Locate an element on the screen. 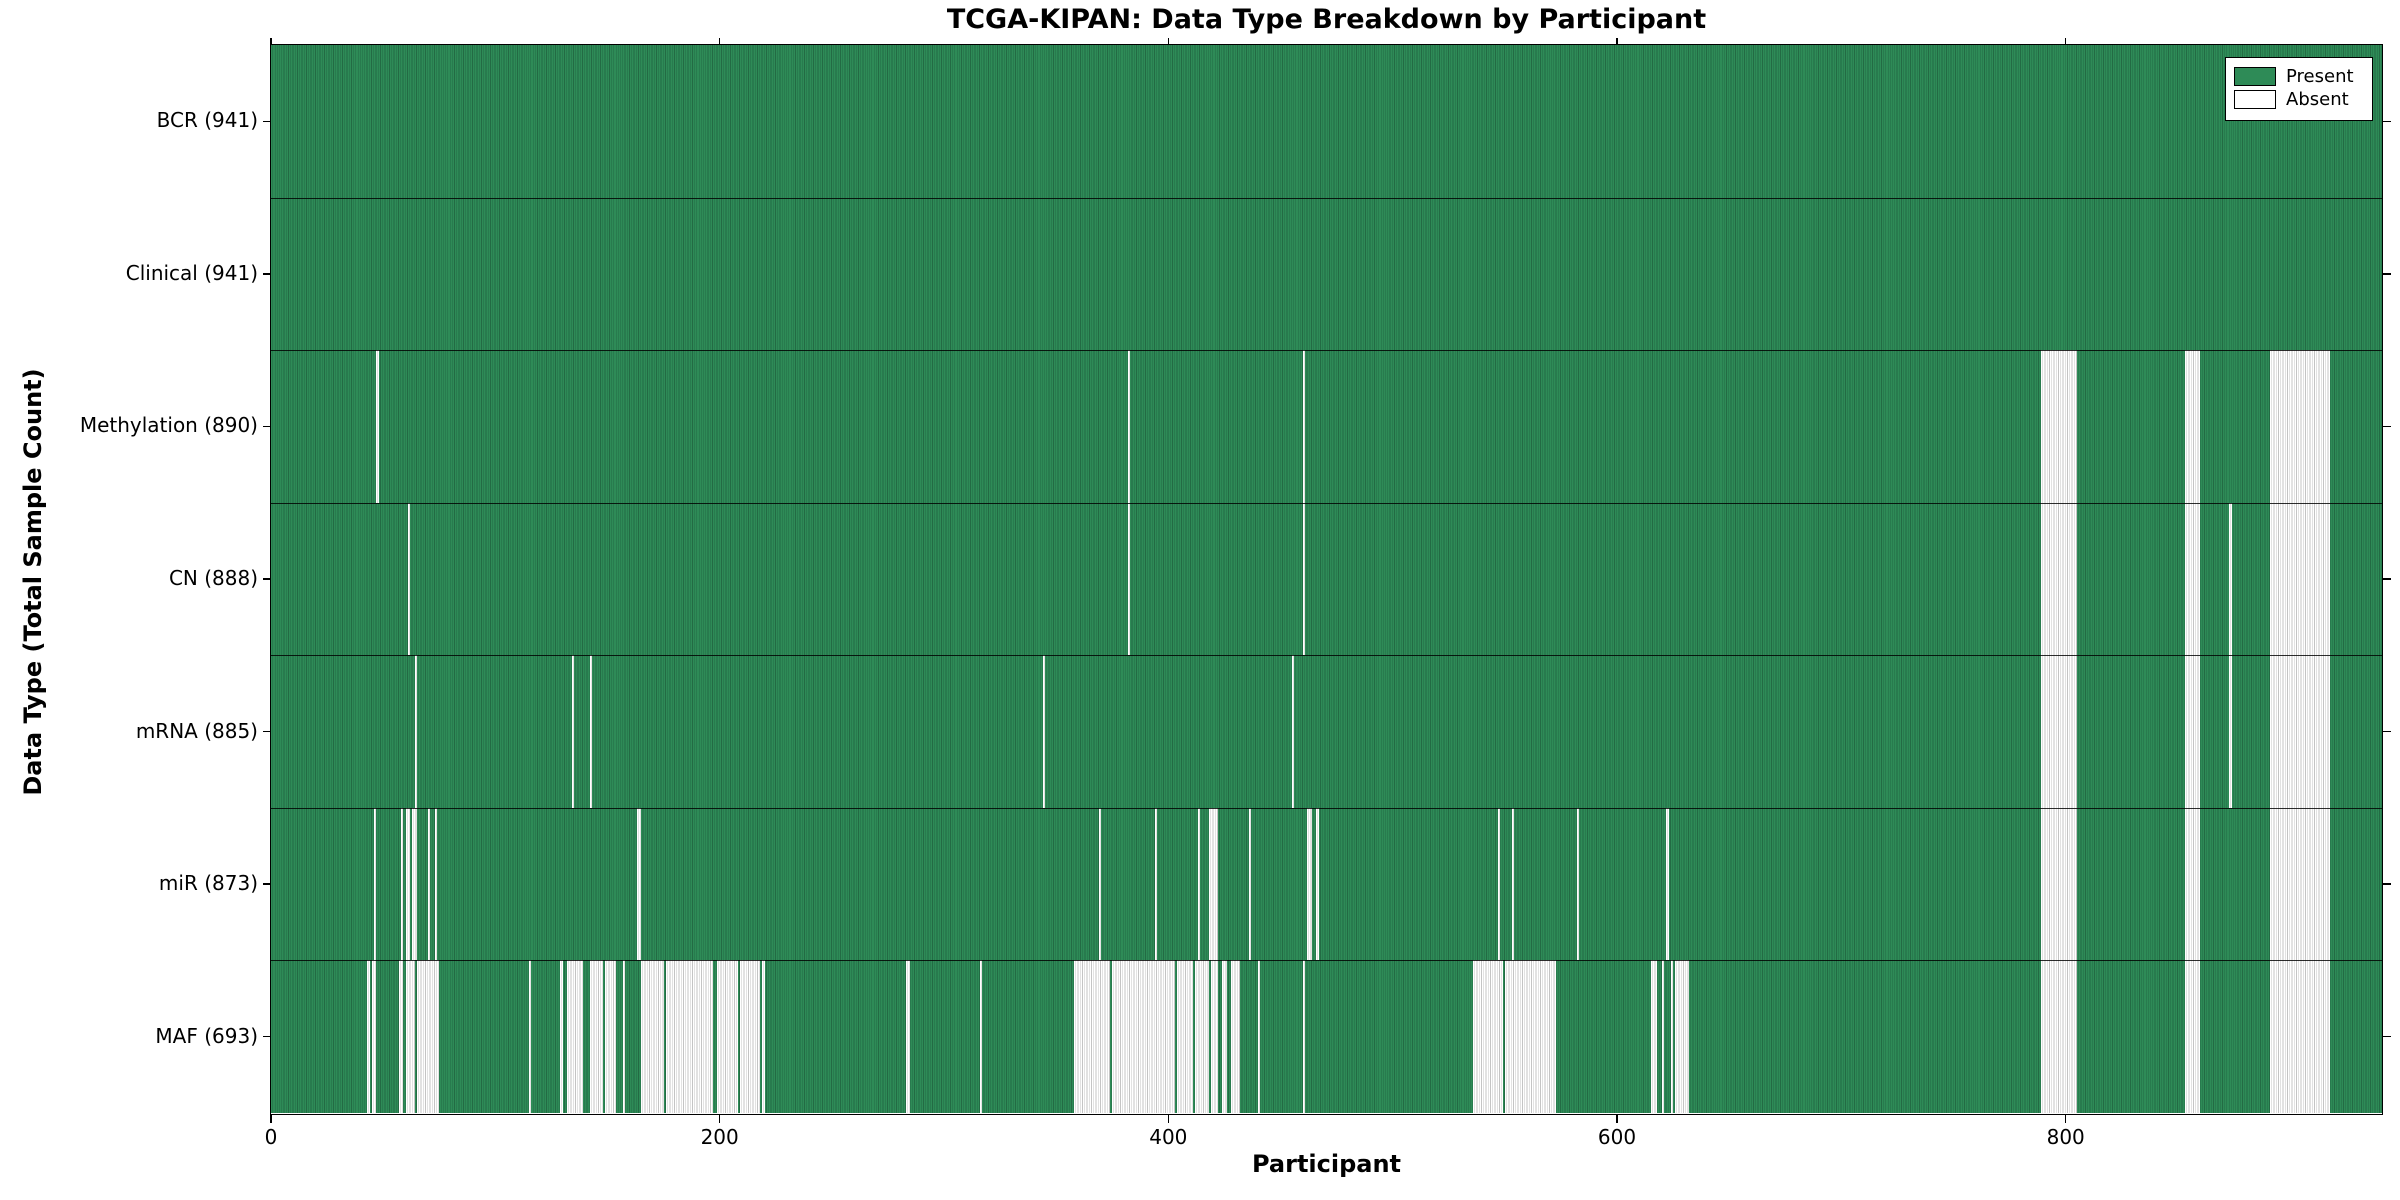  y-tick-label: miR (873) is located at coordinates (208, 883).